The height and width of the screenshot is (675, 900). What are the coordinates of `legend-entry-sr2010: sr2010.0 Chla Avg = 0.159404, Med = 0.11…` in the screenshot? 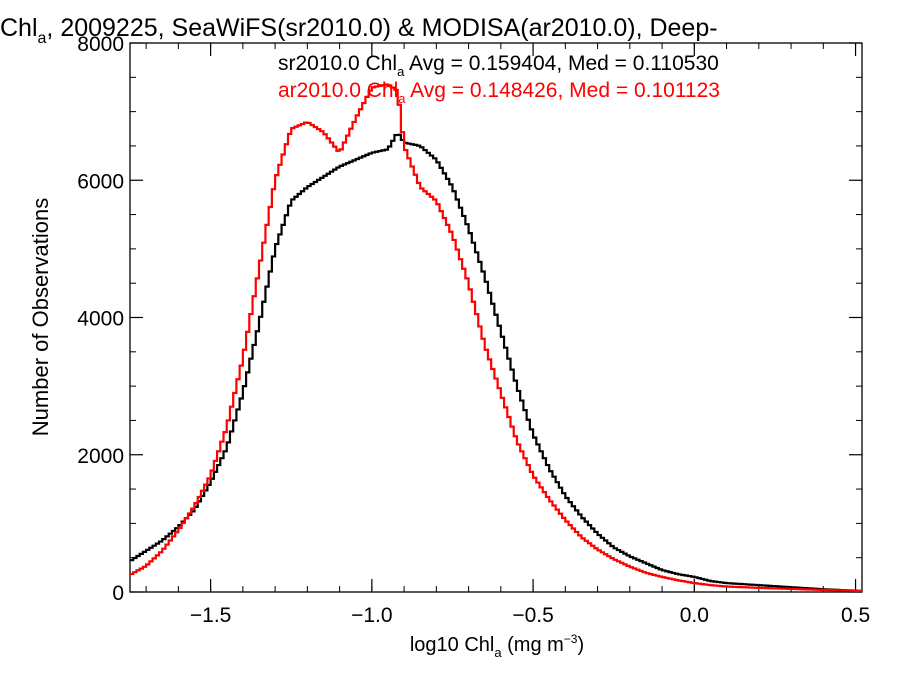 It's located at (498, 65).